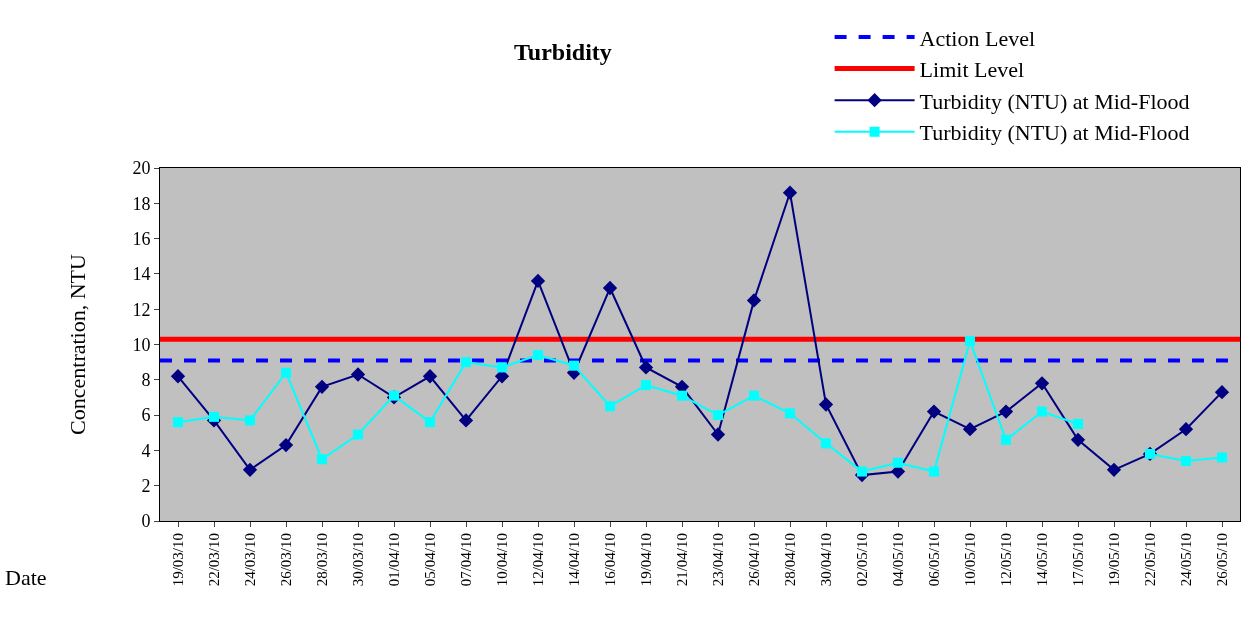 This screenshot has height=620, width=1251. Describe the element at coordinates (972, 70) in the screenshot. I see `legend-label: Limit Level` at that location.